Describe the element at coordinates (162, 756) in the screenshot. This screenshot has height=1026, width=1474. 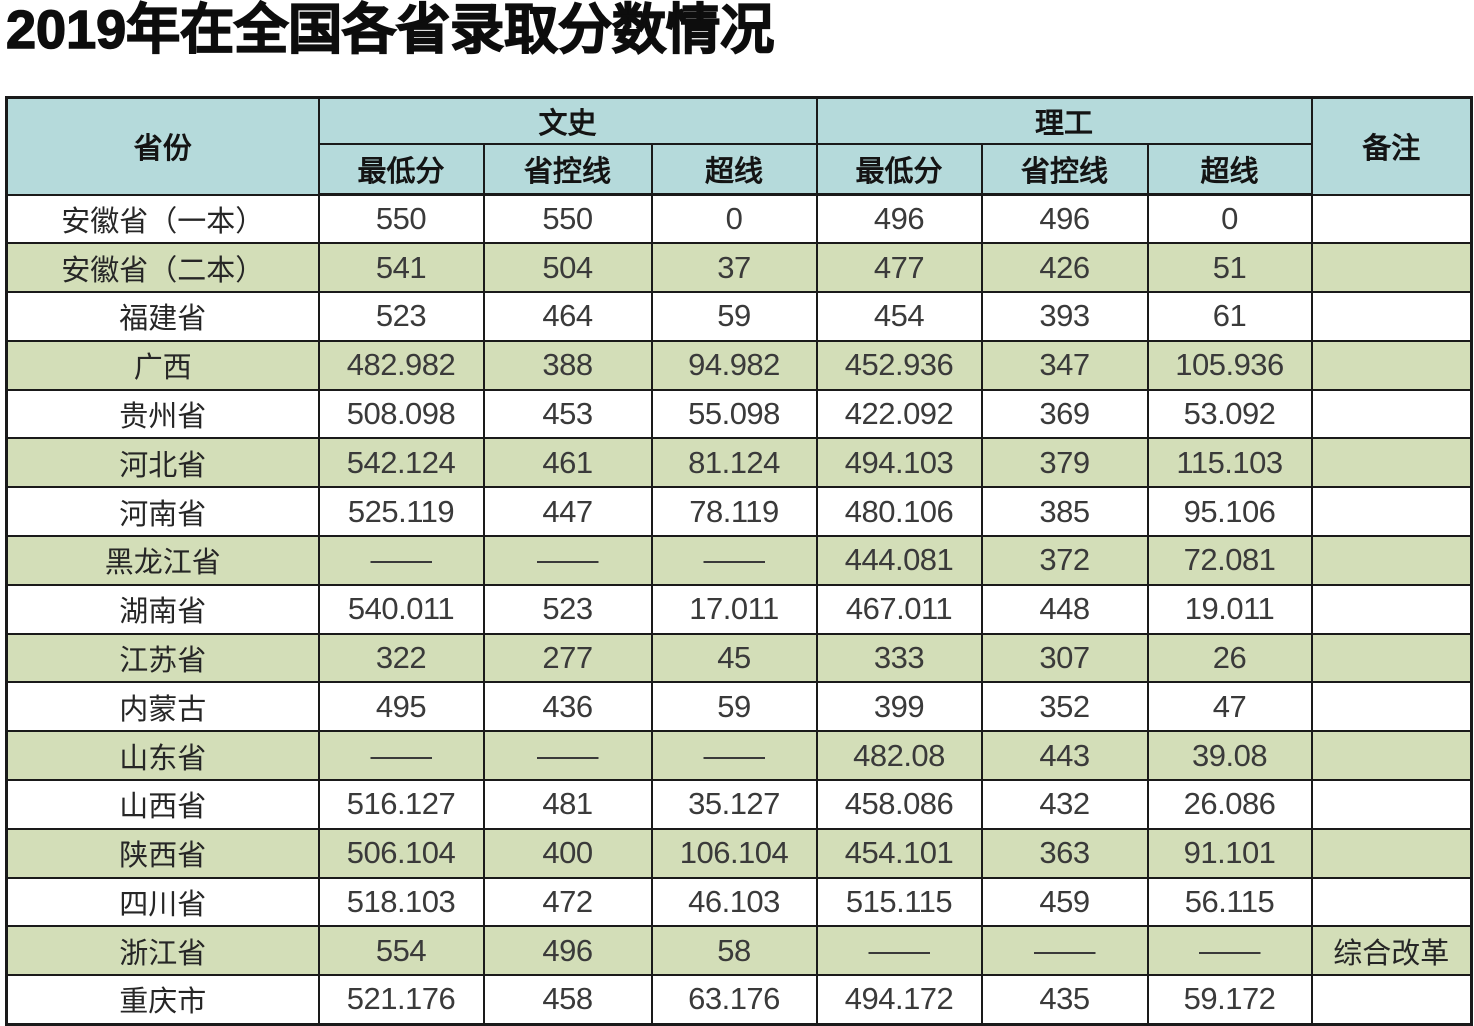
I see `province-cell: 山东省` at that location.